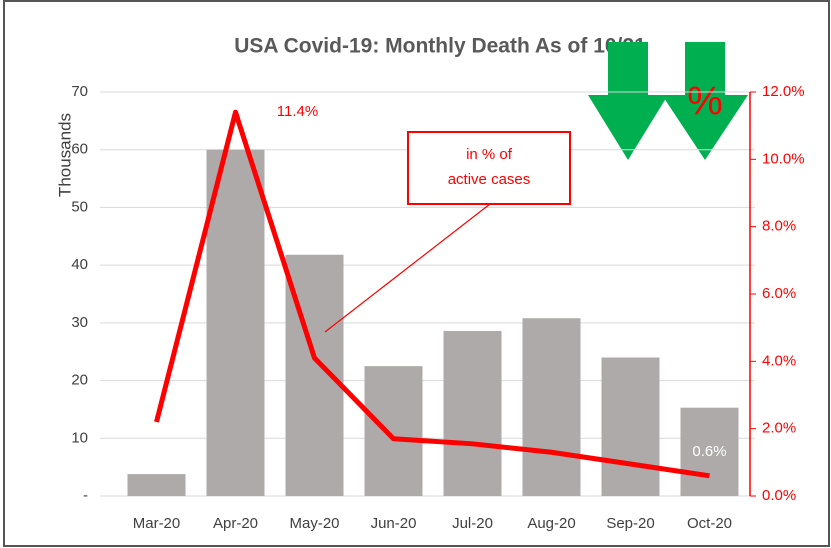 The image size is (831, 548). What do you see at coordinates (64, 155) in the screenshot?
I see `y-axis-label: Thousands` at bounding box center [64, 155].